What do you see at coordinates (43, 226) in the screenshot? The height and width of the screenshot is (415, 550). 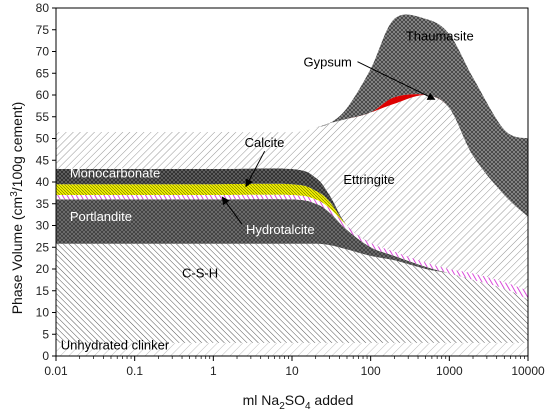 I see `y-tick-label: 30` at bounding box center [43, 226].